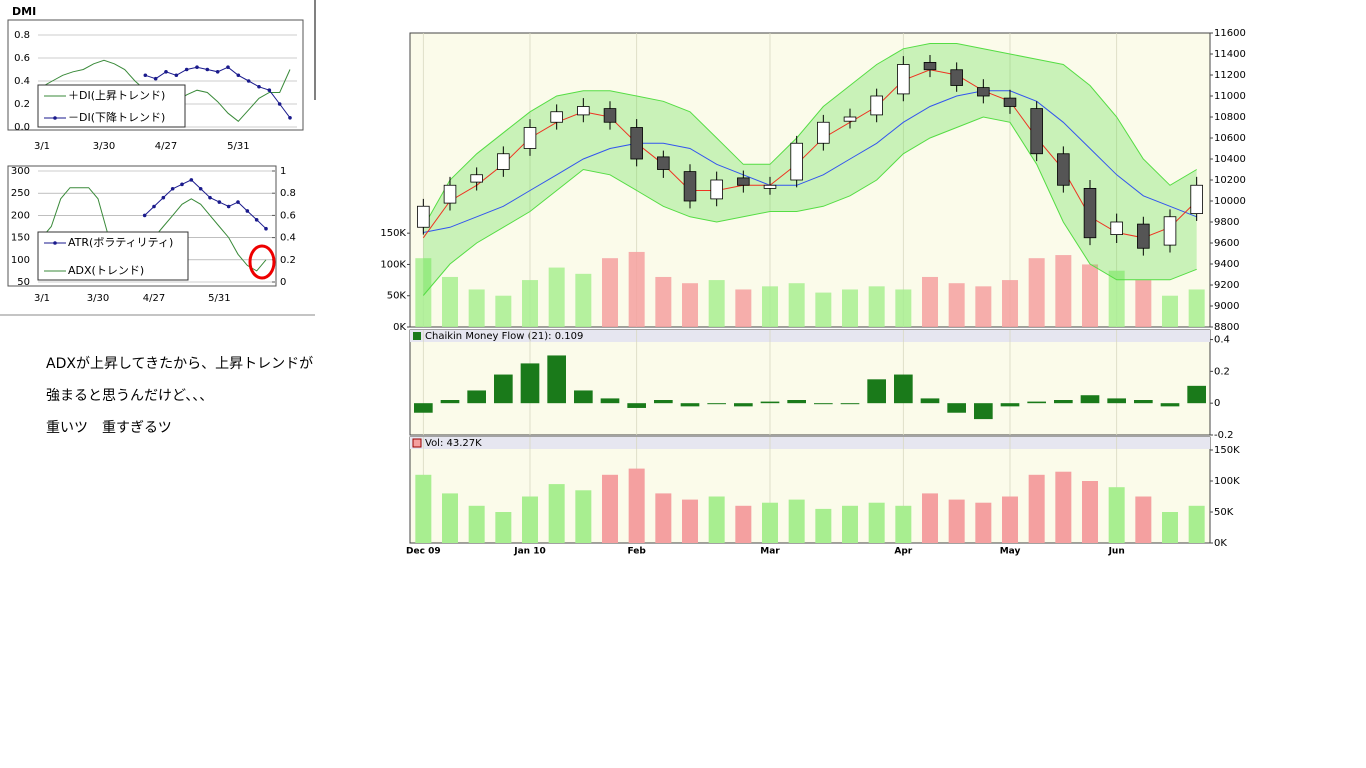 Image resolution: width=1366 pixels, height=768 pixels. Describe the element at coordinates (810, 161) in the screenshot. I see `indicator-line` at that location.